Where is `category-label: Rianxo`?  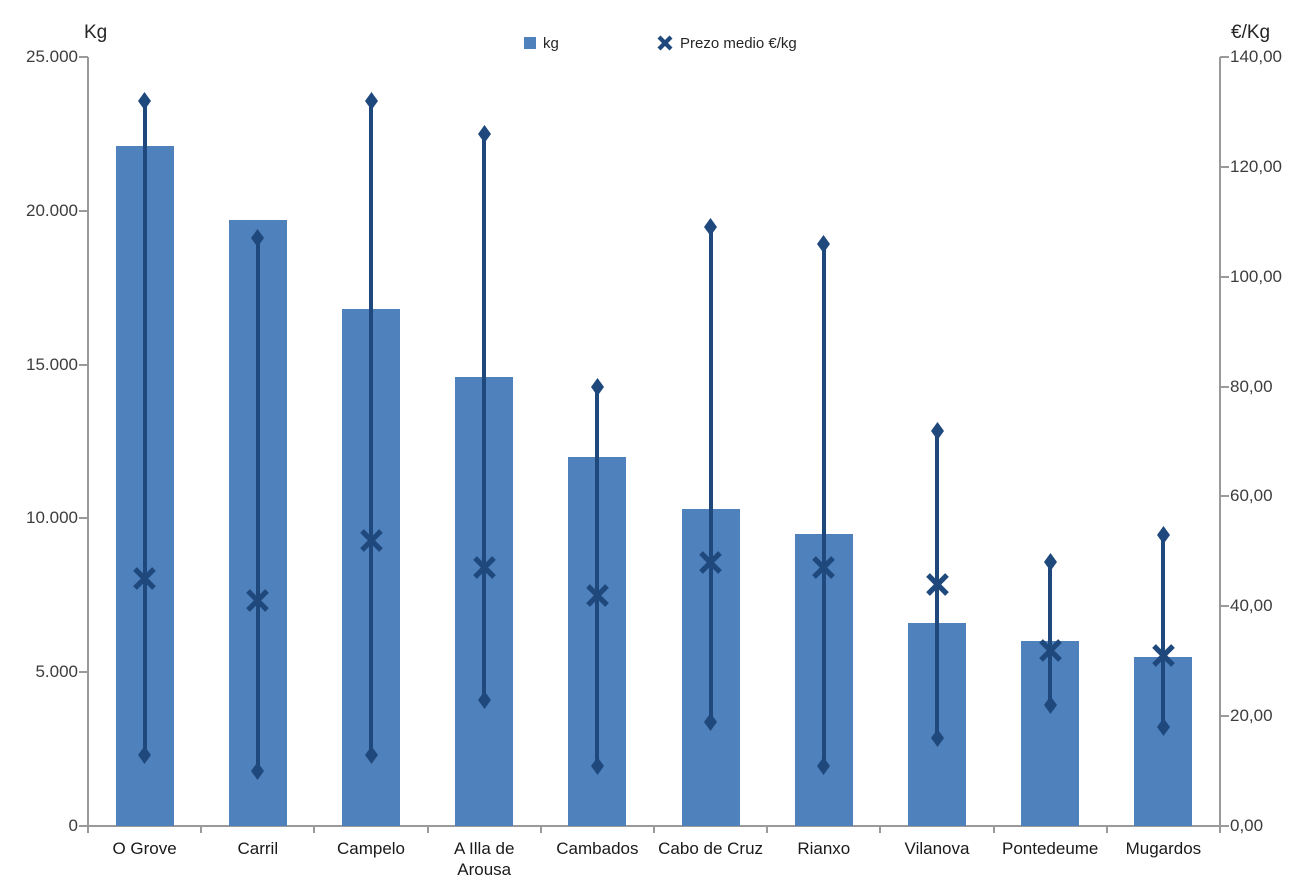 category-label: Rianxo is located at coordinates (824, 848).